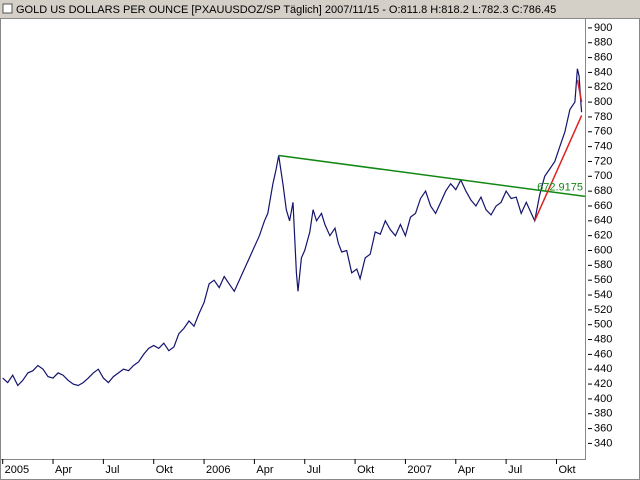  What do you see at coordinates (603, 176) in the screenshot?
I see `y-tick-label: 700` at bounding box center [603, 176].